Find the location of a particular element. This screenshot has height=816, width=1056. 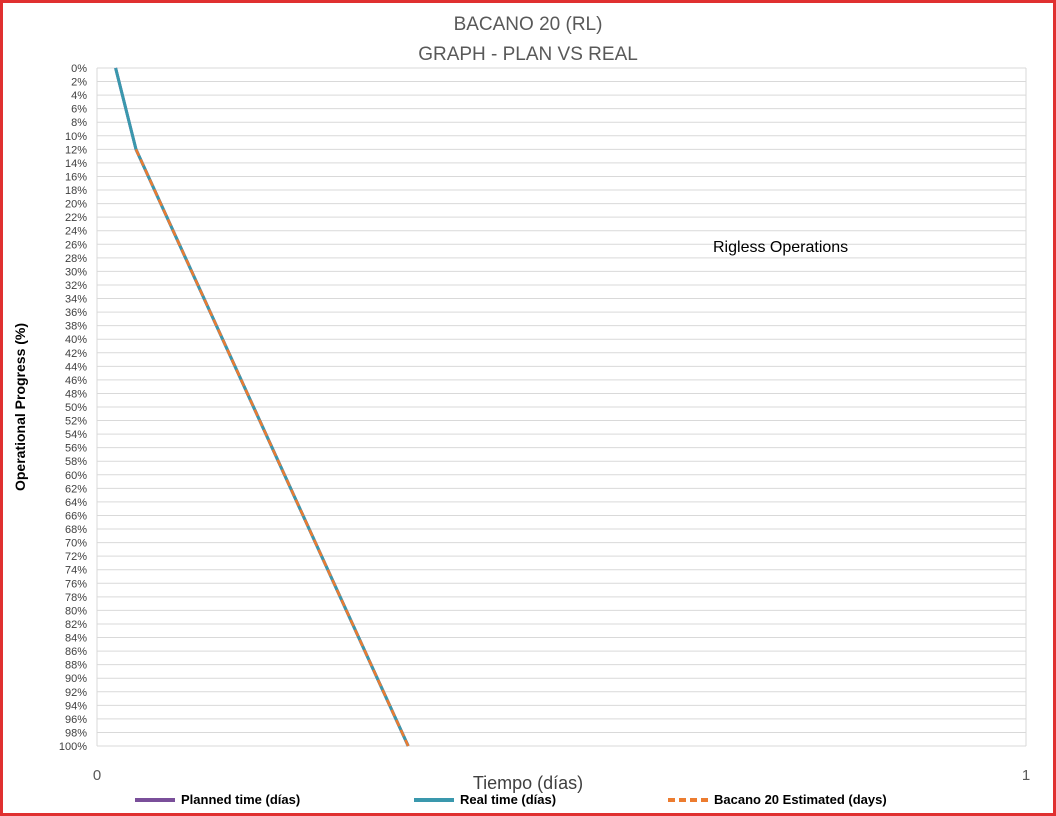

y-tick-label: 78% is located at coordinates (76, 598).